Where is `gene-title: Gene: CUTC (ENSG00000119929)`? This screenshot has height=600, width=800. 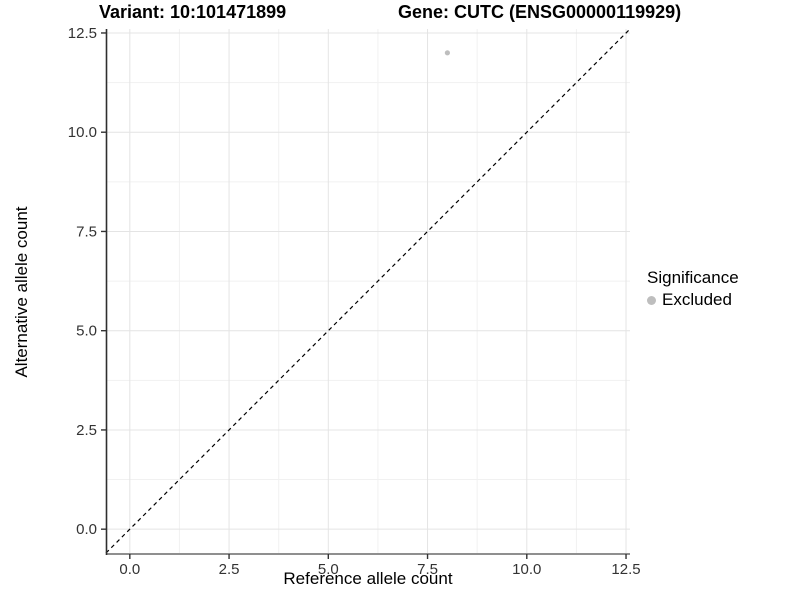 gene-title: Gene: CUTC (ENSG00000119929) is located at coordinates (540, 12).